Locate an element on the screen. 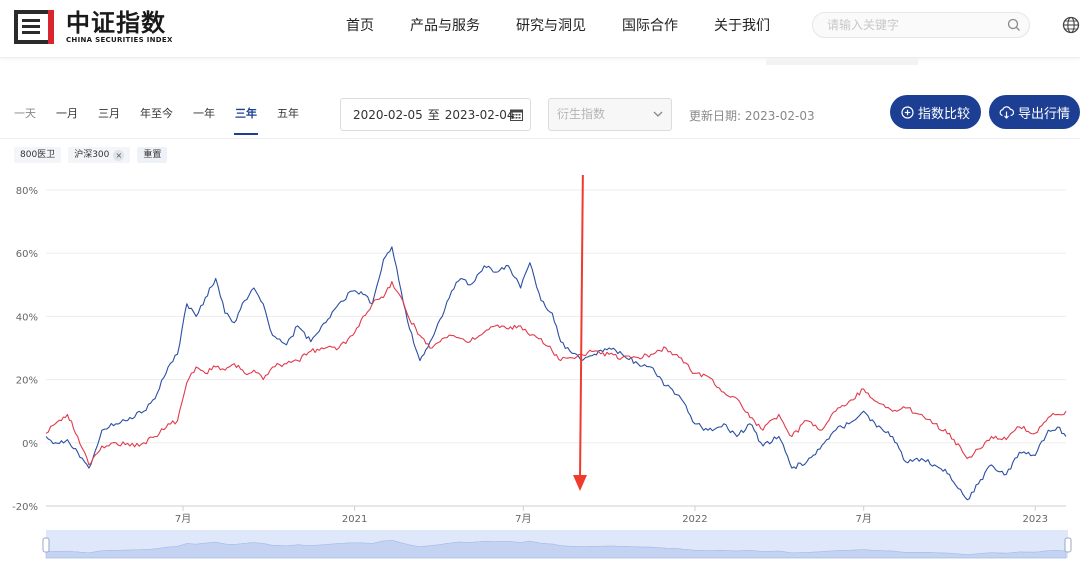  toolbar-divider is located at coordinates (540, 138).